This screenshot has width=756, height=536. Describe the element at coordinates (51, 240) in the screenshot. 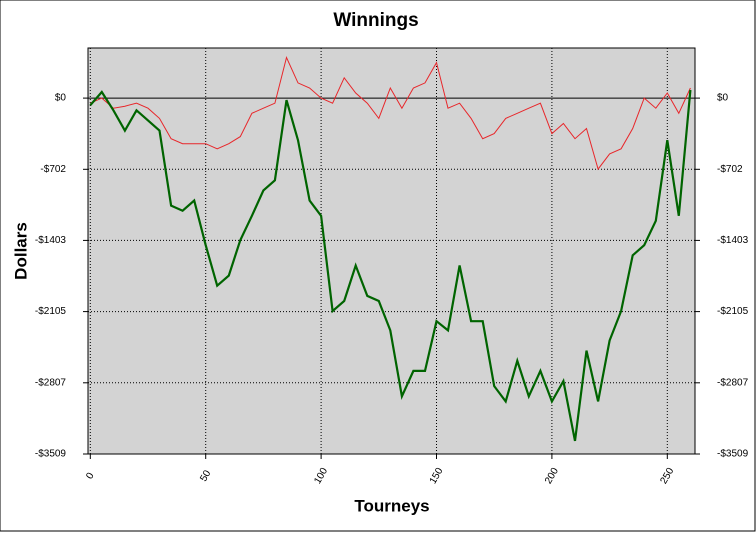

I see `y-tick-label: -$1403` at that location.